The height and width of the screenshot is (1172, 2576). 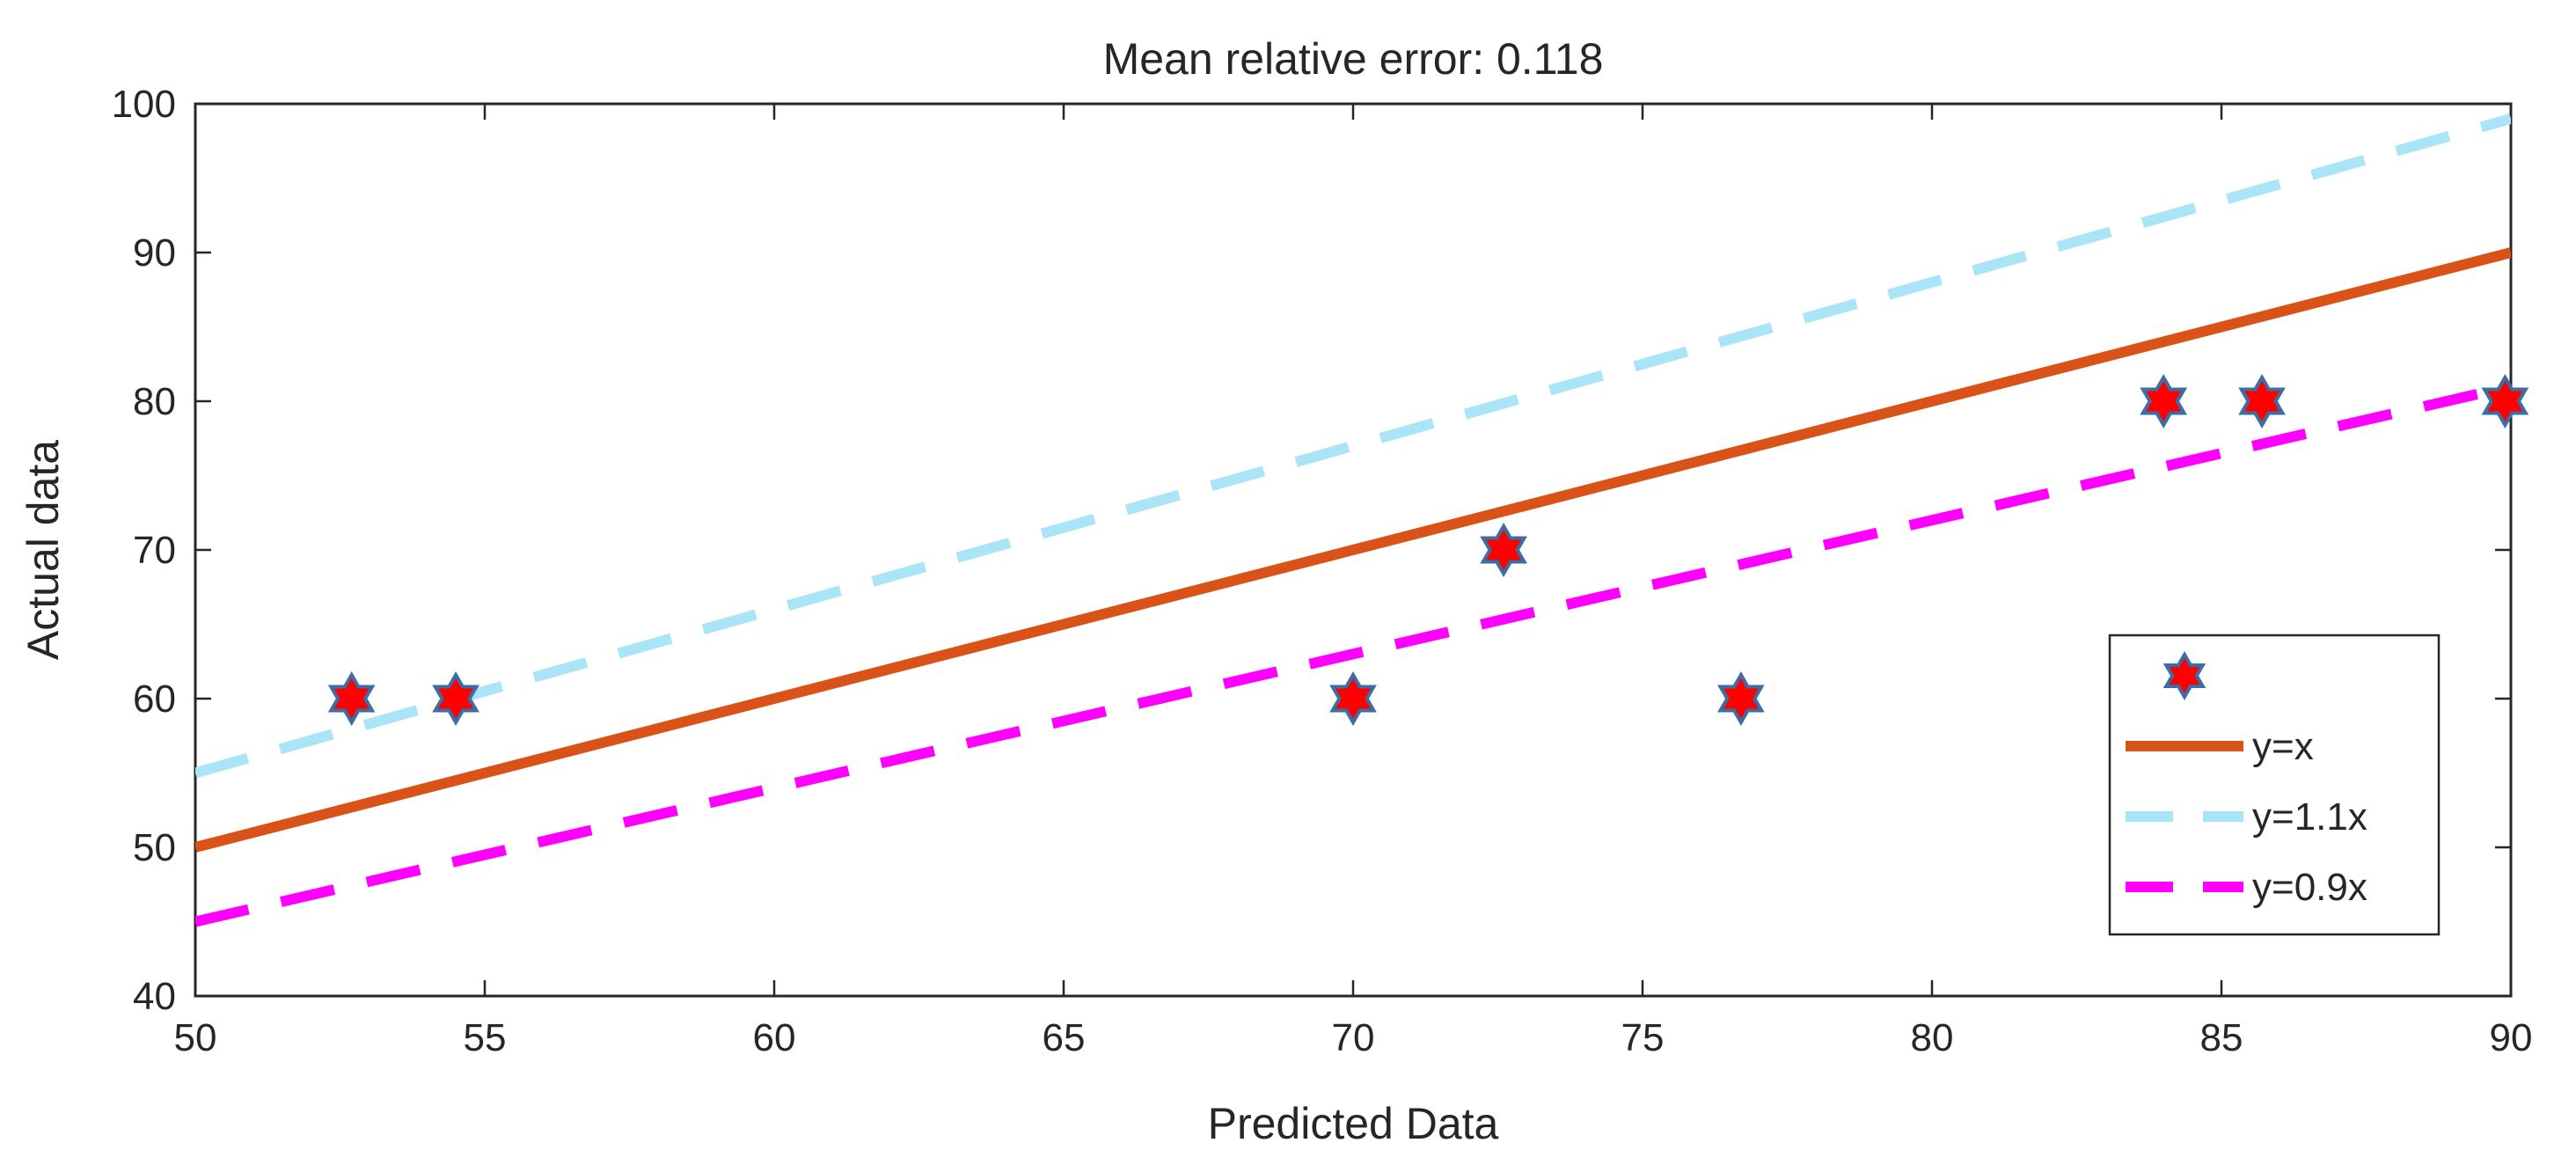 What do you see at coordinates (2309, 887) in the screenshot?
I see `legend-label-3: y=0.9x` at bounding box center [2309, 887].